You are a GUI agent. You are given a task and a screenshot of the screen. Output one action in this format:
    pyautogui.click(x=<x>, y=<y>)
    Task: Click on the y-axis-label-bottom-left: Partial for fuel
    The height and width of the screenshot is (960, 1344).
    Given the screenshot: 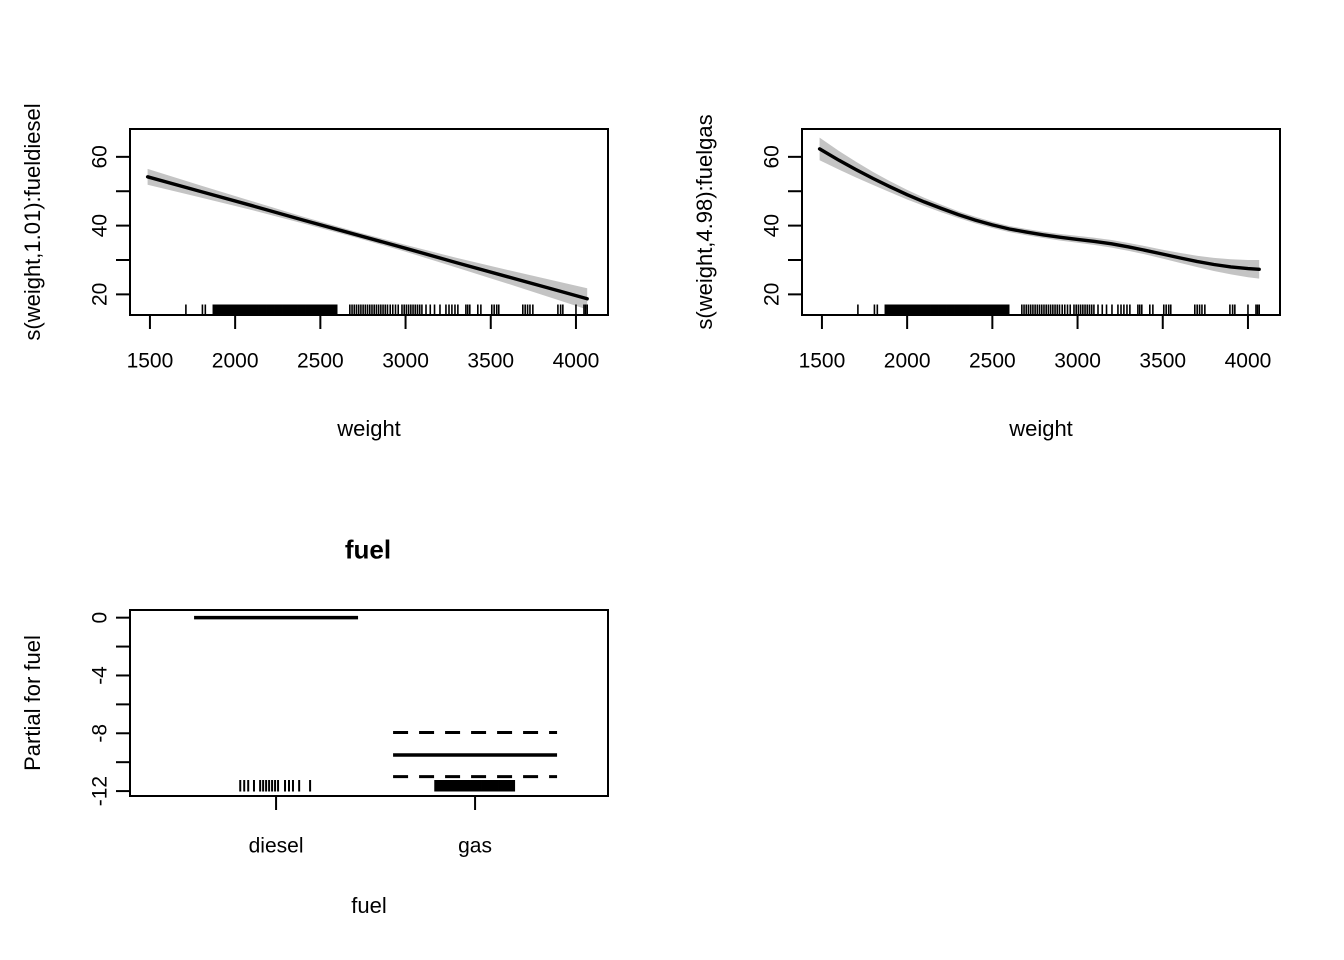 What is the action you would take?
    pyautogui.click(x=32, y=703)
    